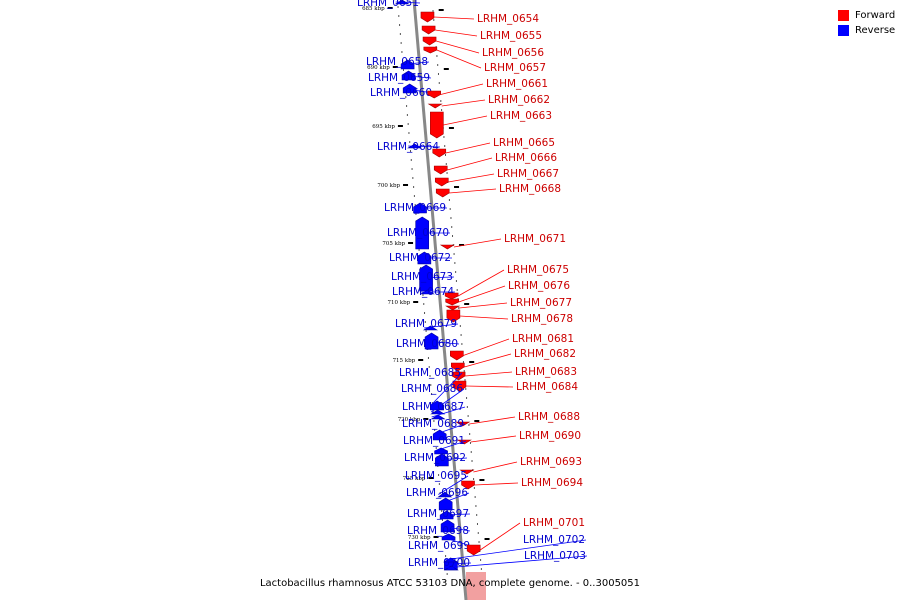  I want to click on gene-label-lrhm_0694: LRHM_0694, so click(552, 483).